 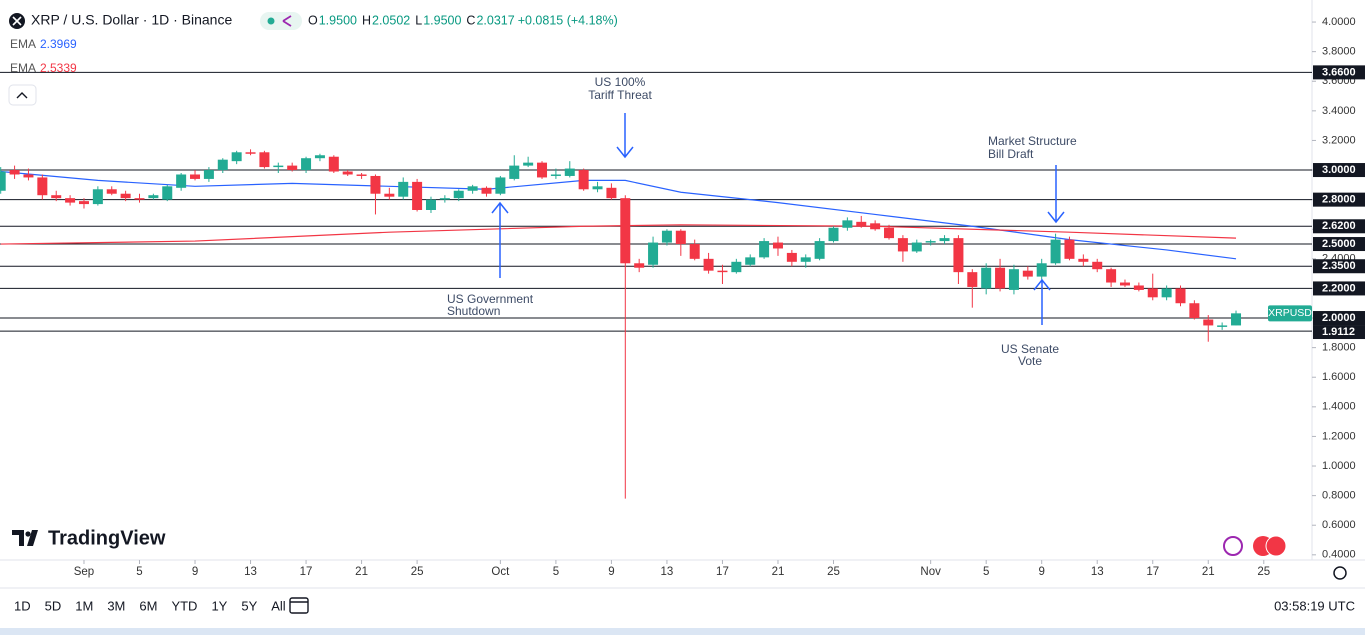 I want to click on x-tick-label: 17, so click(x=1152, y=572).